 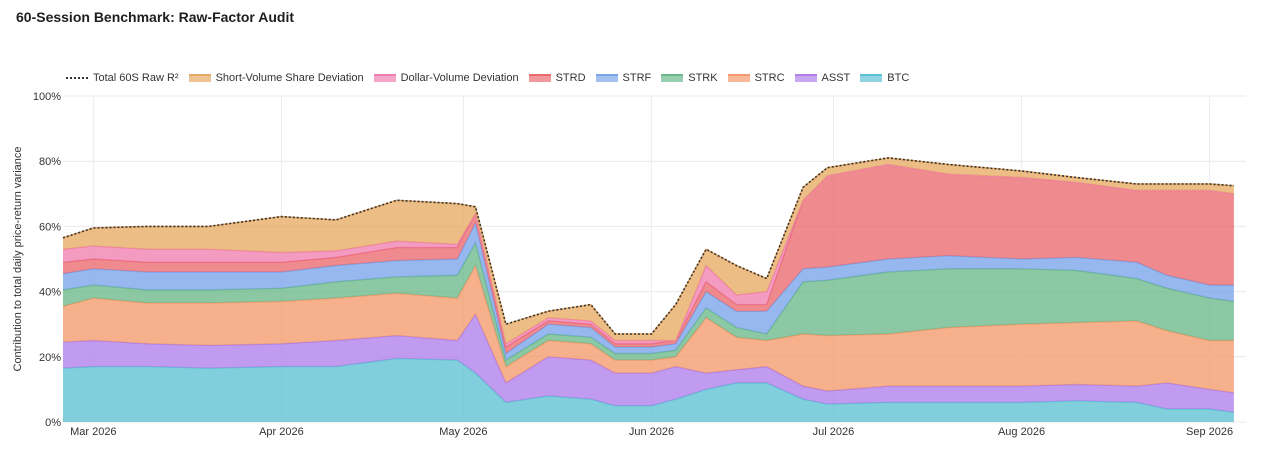 What do you see at coordinates (672, 78) in the screenshot?
I see `legend-swatch-strk` at bounding box center [672, 78].